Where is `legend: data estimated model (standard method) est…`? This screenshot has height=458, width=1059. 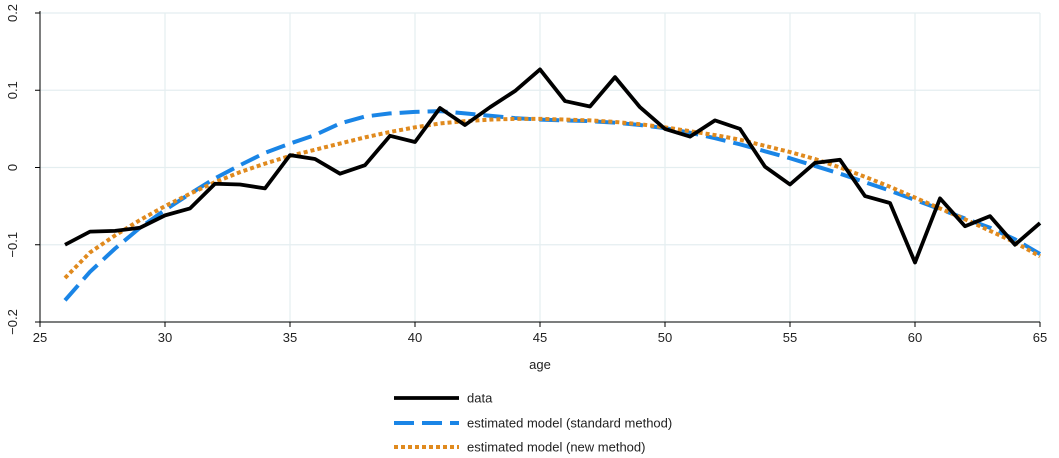 legend: data estimated model (standard method) est… is located at coordinates (533, 423).